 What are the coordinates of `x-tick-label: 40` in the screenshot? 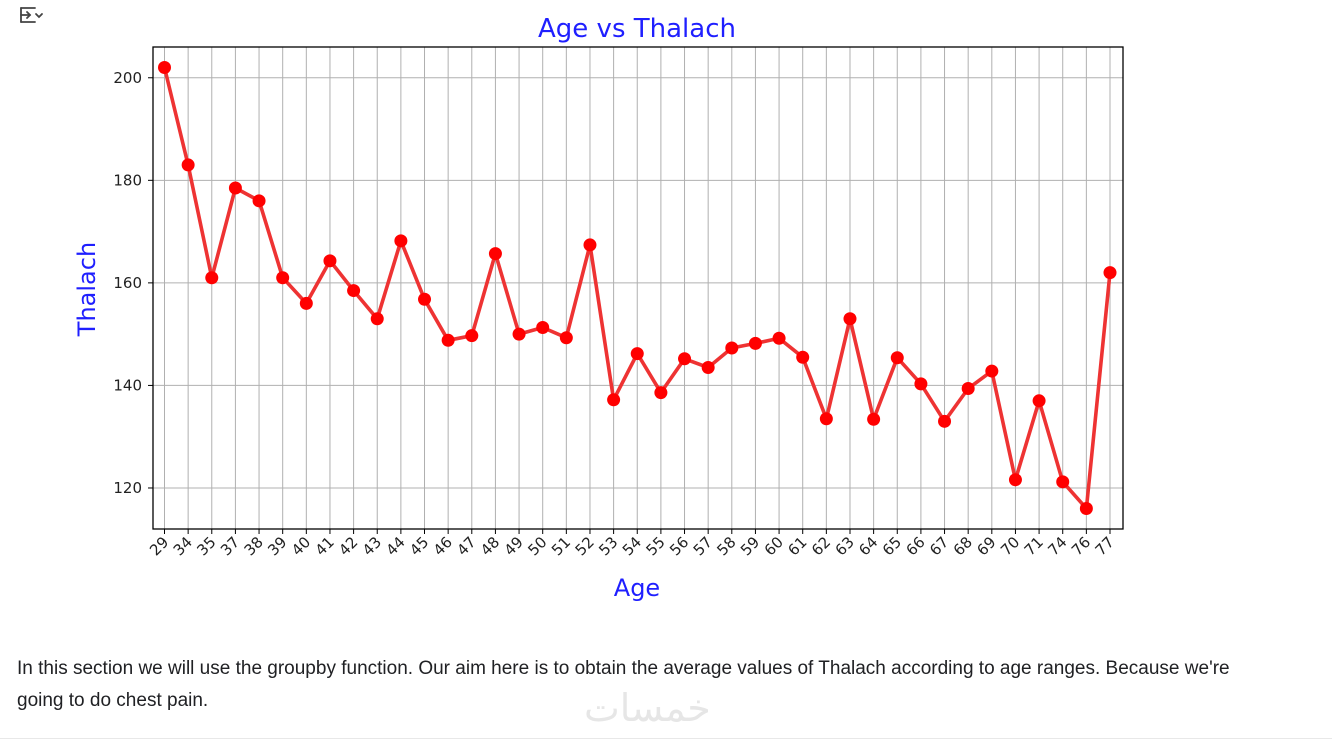 It's located at (301, 546).